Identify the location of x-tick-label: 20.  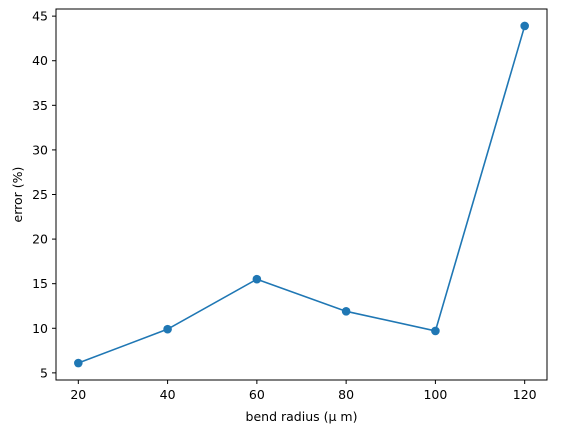
(78, 394).